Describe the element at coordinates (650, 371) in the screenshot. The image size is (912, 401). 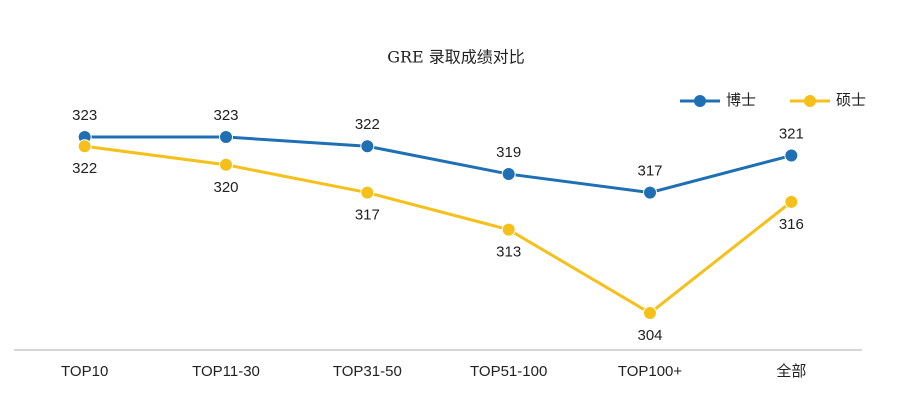
I see `x-tick-label: TOP100+` at that location.